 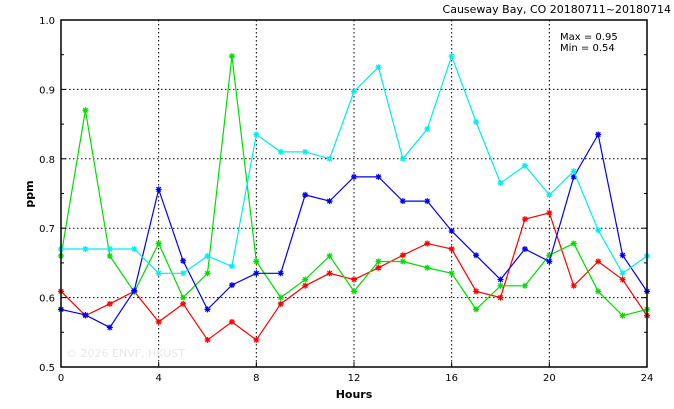 What do you see at coordinates (451, 378) in the screenshot?
I see `x-tick-label: 16` at bounding box center [451, 378].